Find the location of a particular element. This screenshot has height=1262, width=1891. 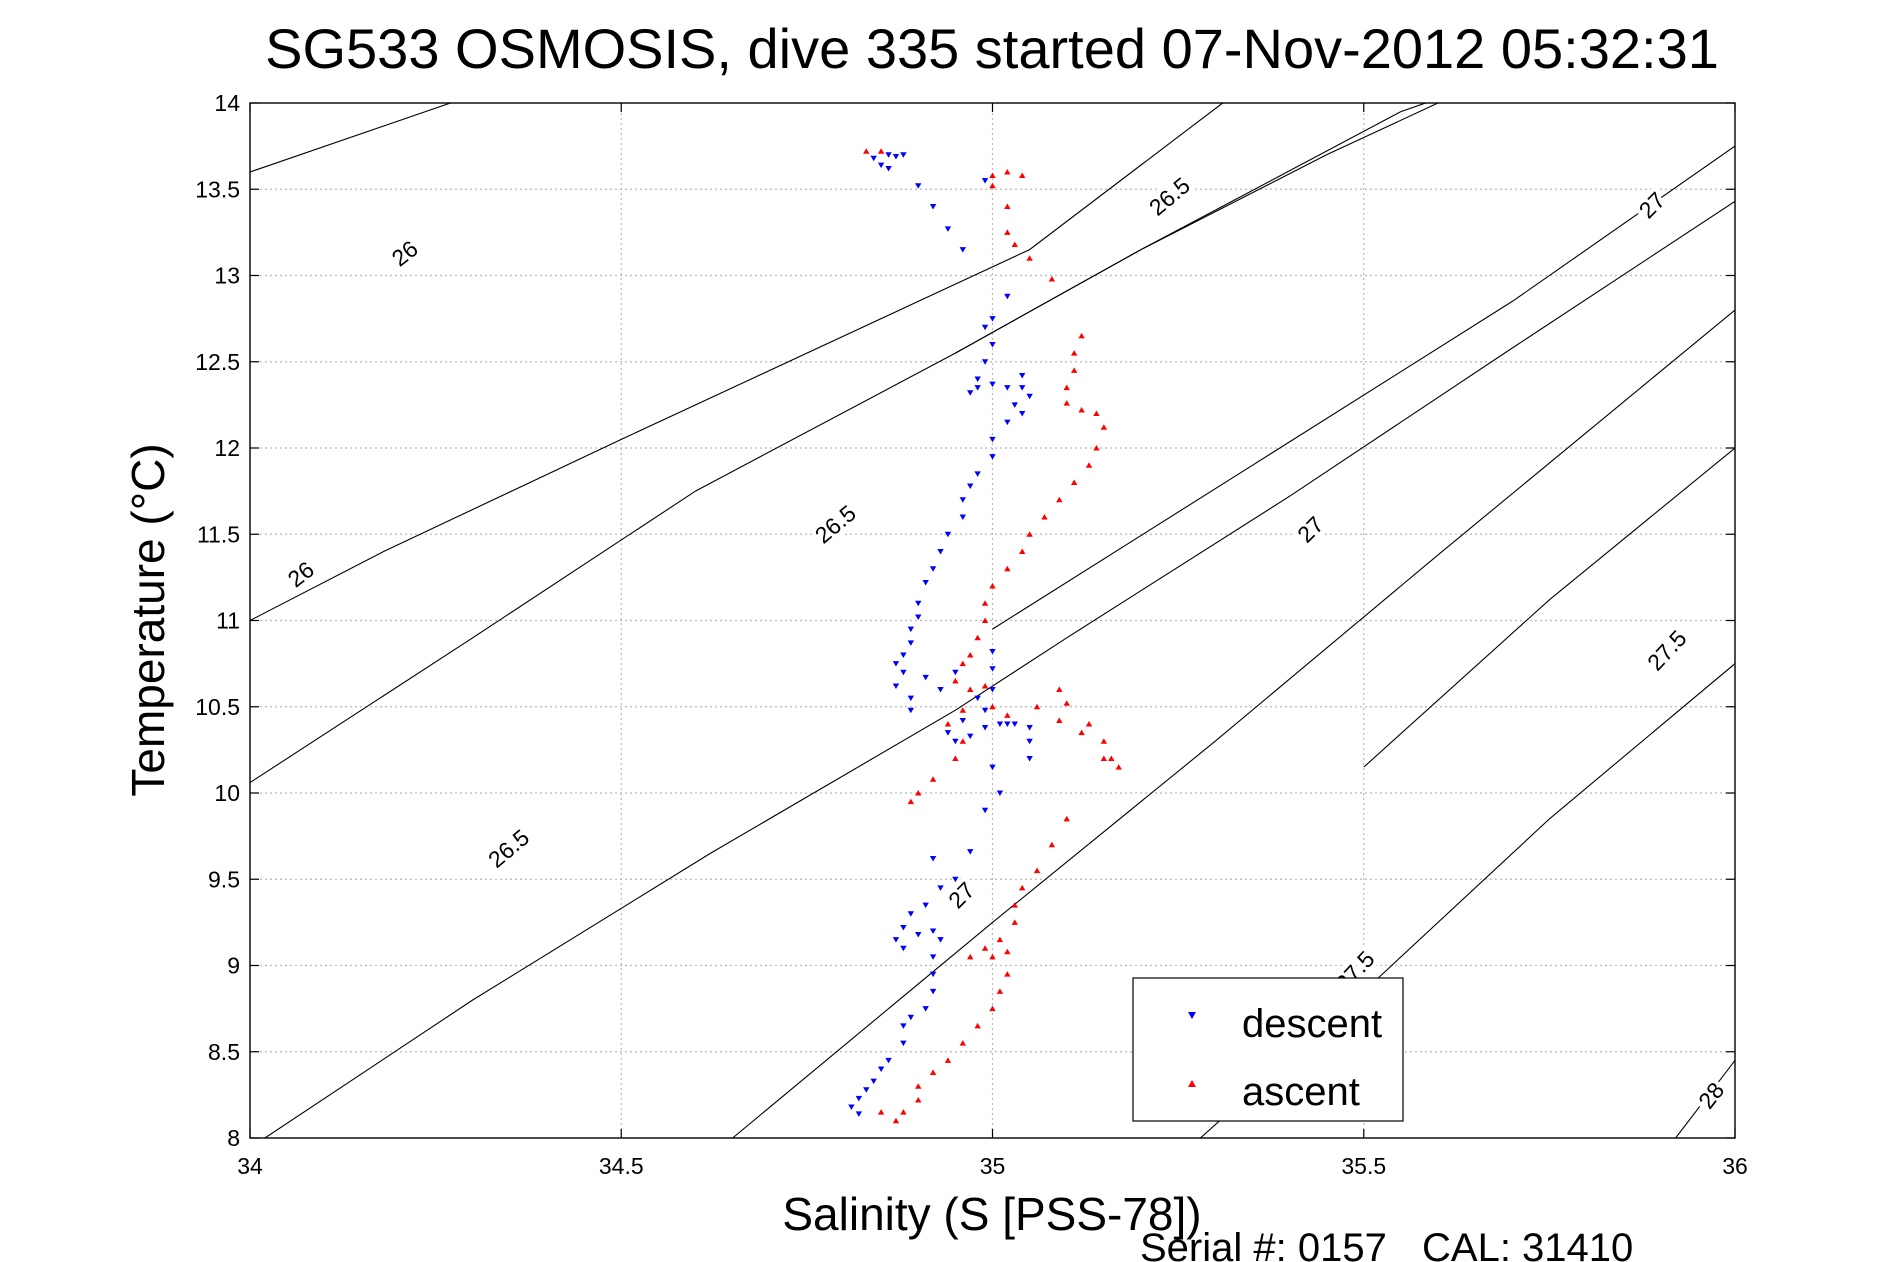

data-series is located at coordinates (985, 636).